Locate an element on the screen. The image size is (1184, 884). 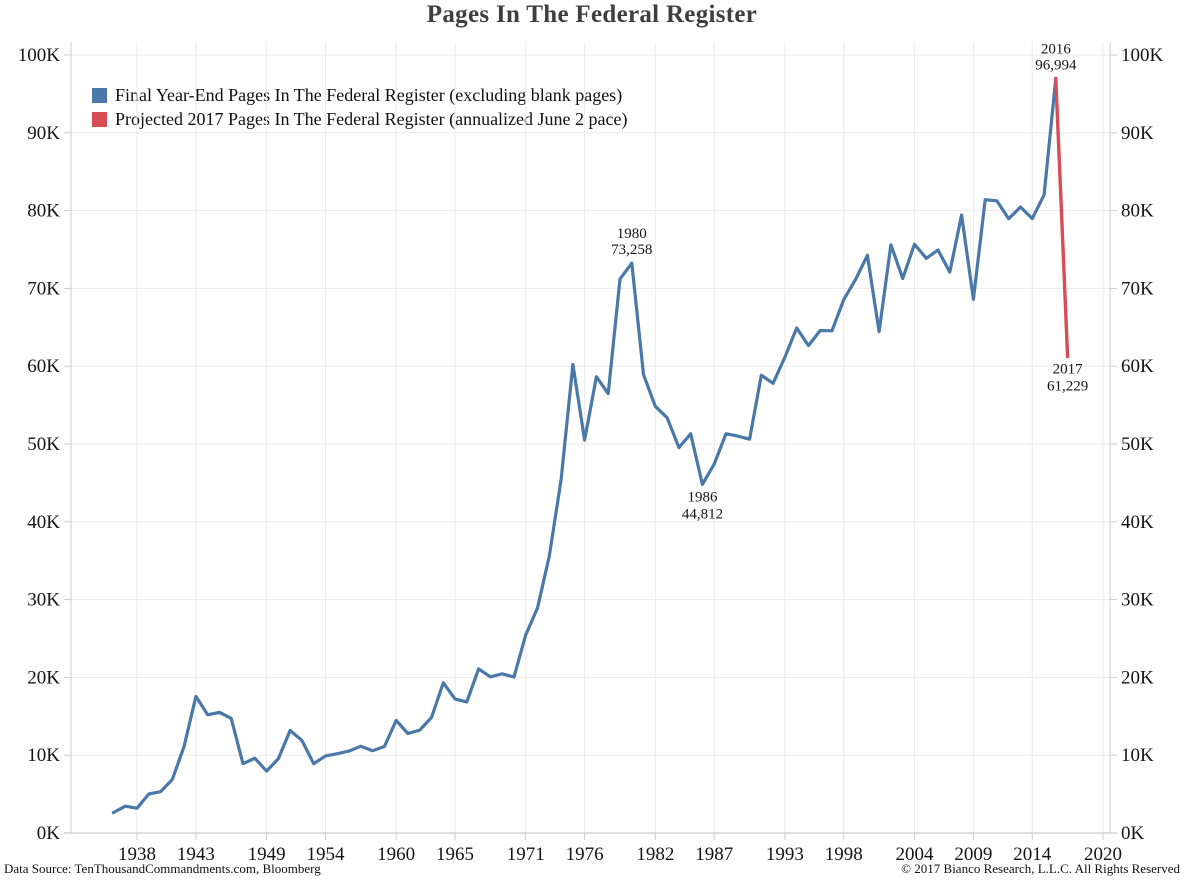
y-axis-label-left: 20K is located at coordinates (43, 677).